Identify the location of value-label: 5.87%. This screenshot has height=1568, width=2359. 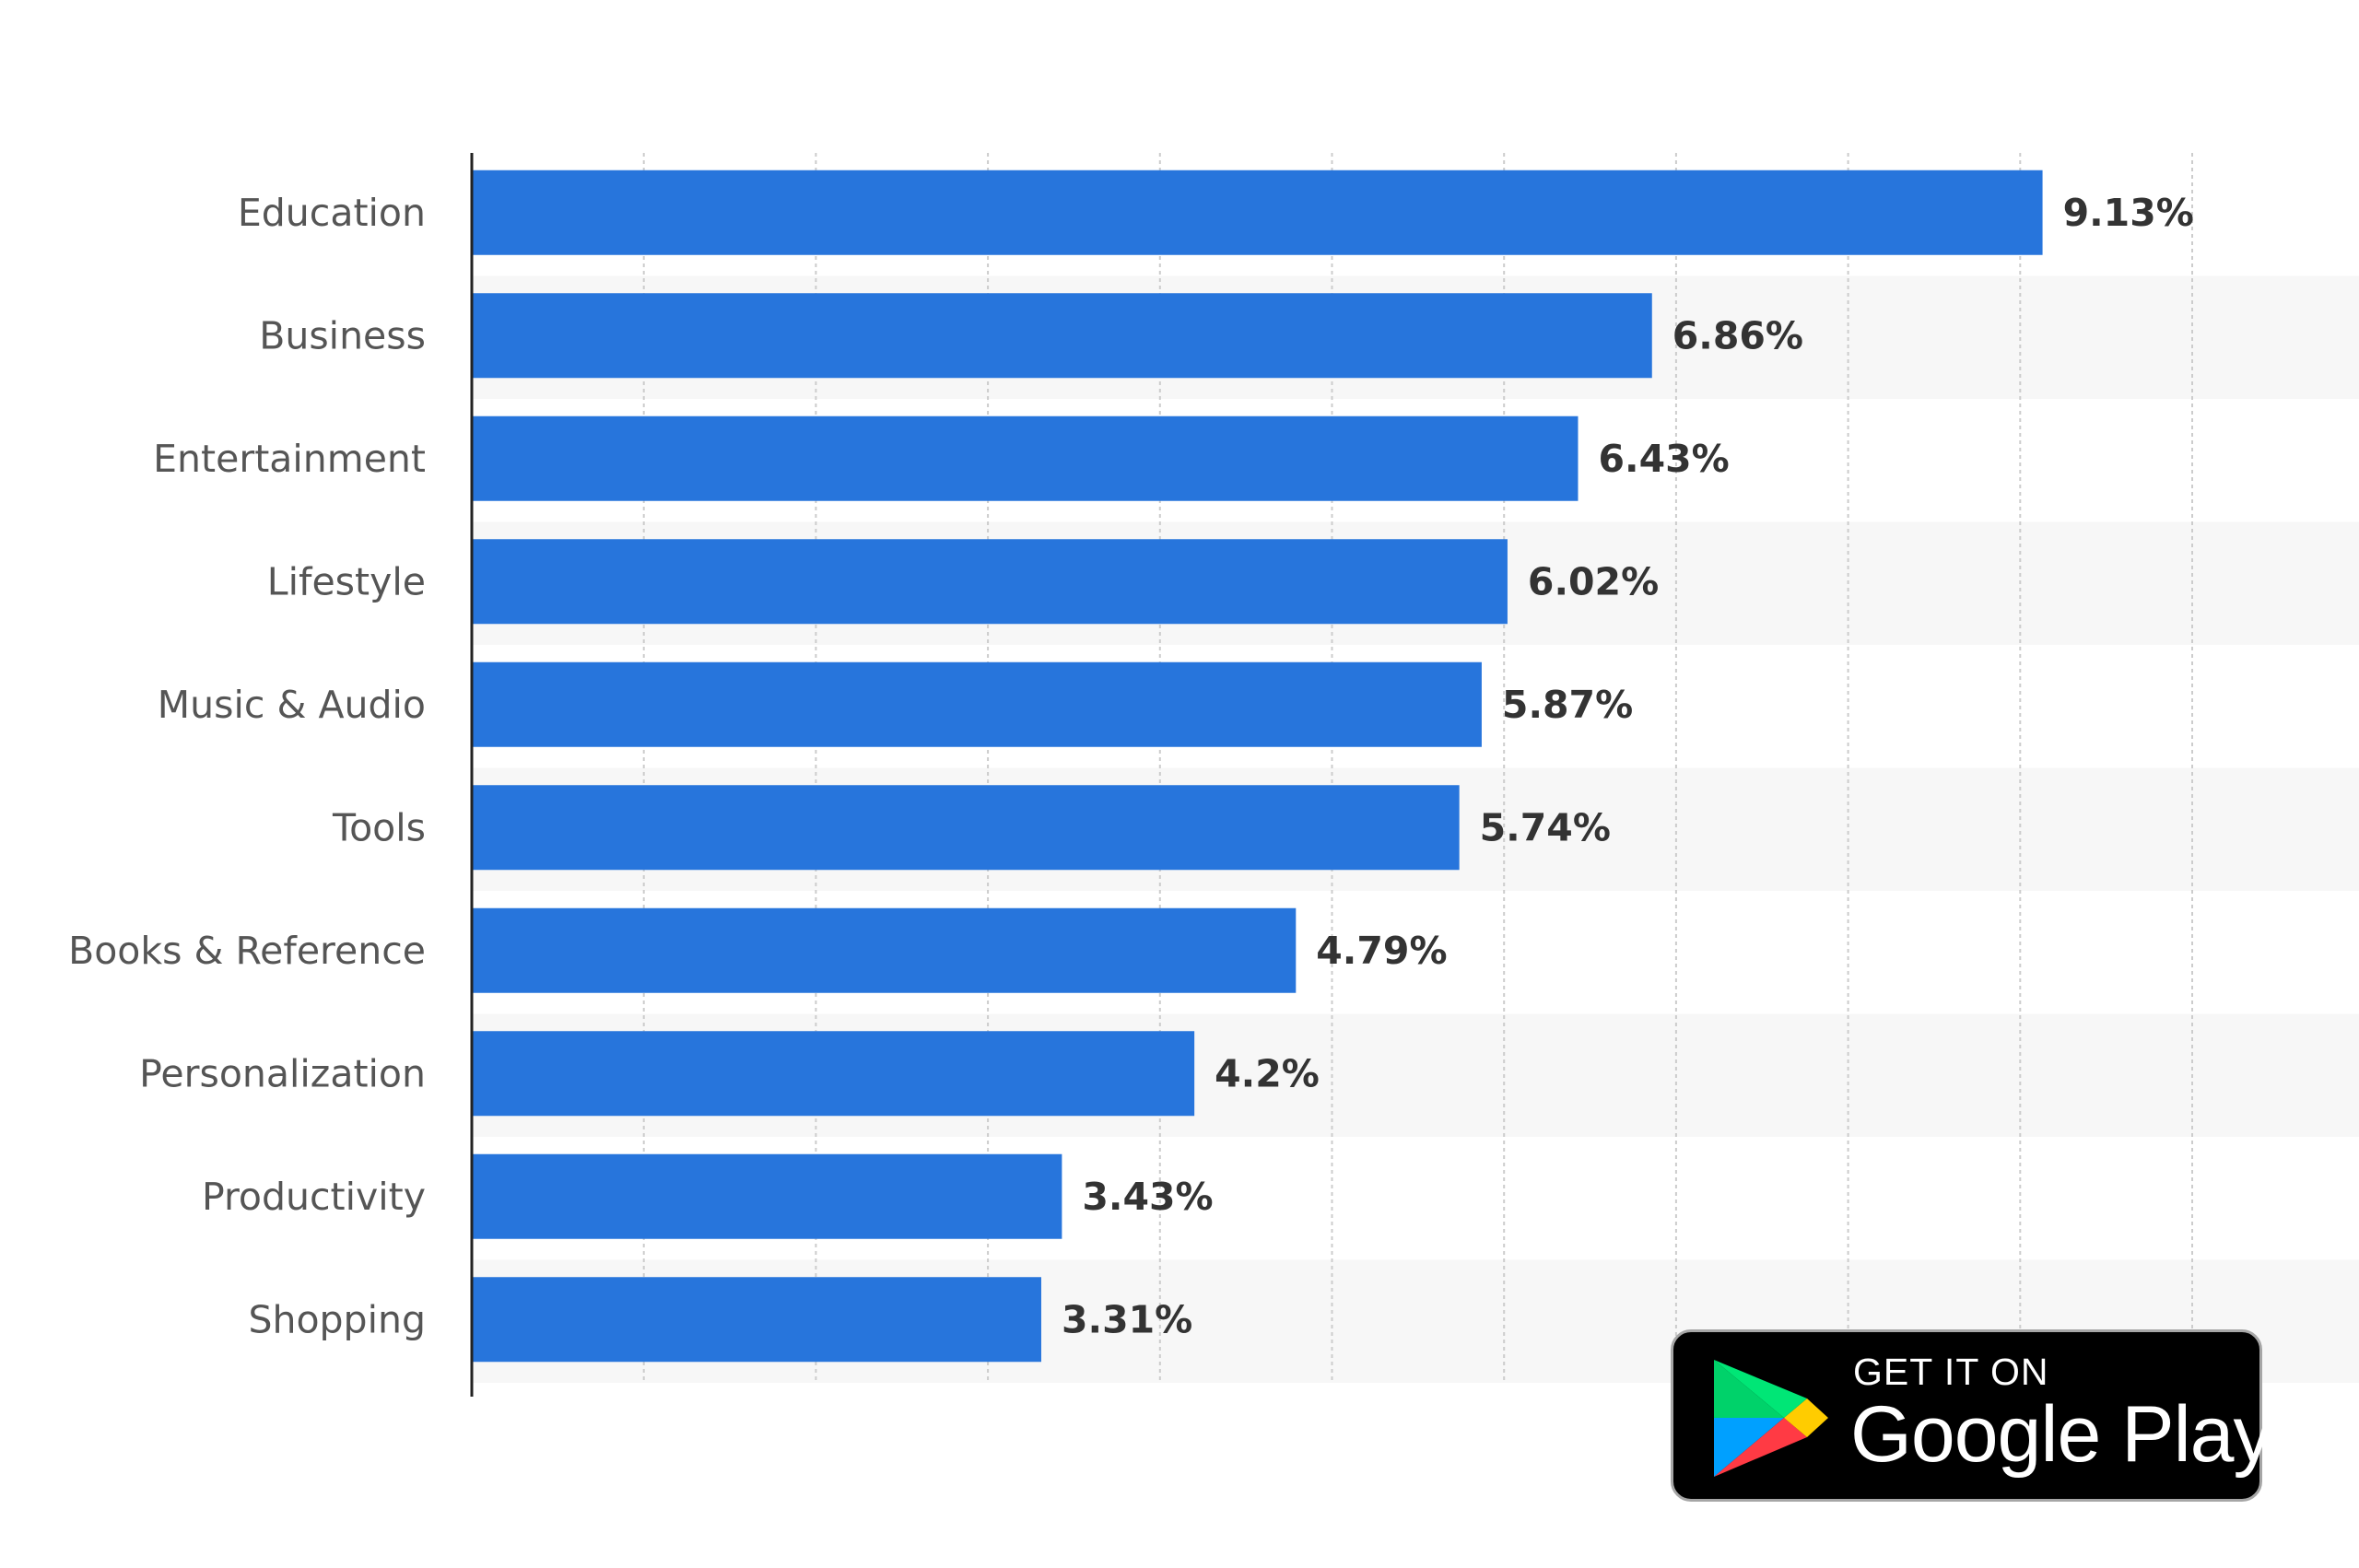
(1567, 705).